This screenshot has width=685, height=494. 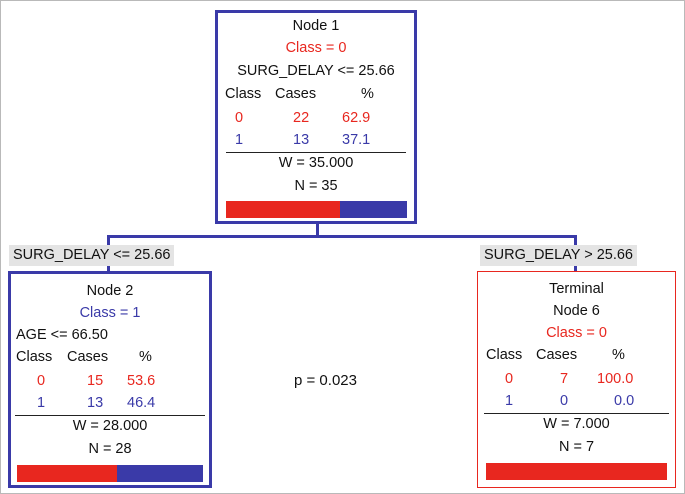 What do you see at coordinates (316, 163) in the screenshot?
I see `root-weight: W = 35.000` at bounding box center [316, 163].